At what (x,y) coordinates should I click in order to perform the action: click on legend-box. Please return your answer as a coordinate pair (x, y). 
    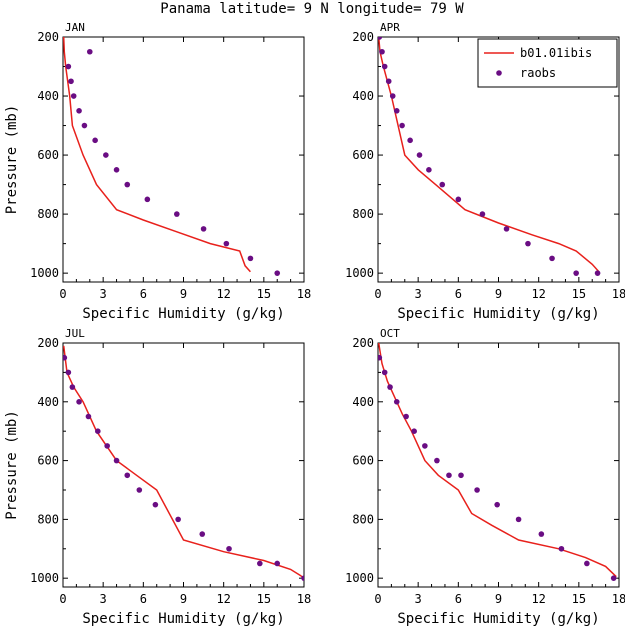
    Looking at the image, I should click on (547, 63).